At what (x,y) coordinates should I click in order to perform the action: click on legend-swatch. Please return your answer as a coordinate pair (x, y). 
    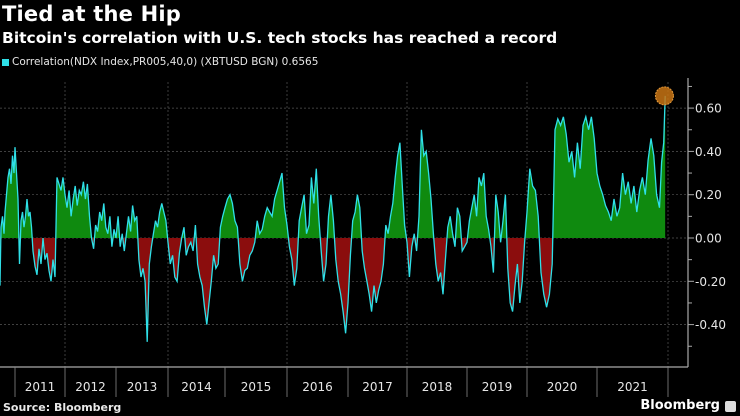
    Looking at the image, I should click on (5, 62).